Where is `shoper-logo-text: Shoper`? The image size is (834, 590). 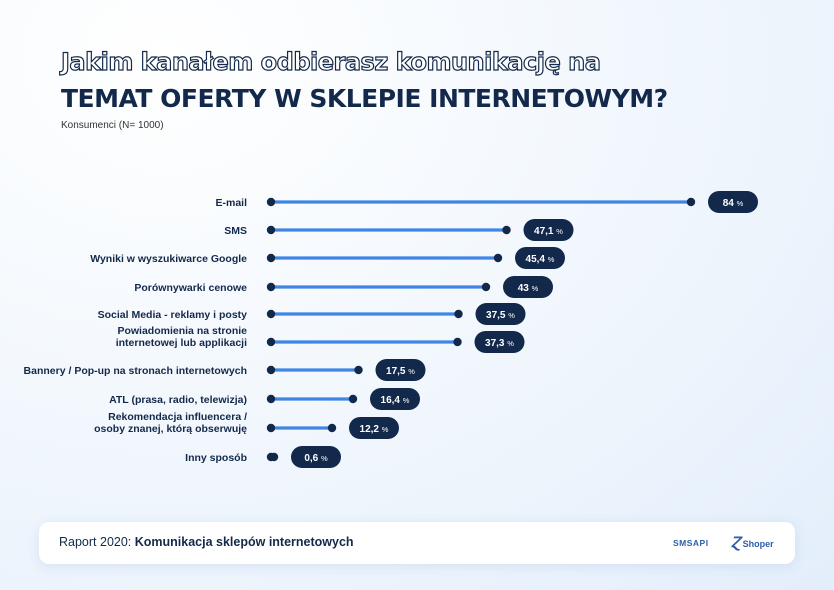 shoper-logo-text: Shoper is located at coordinates (758, 544).